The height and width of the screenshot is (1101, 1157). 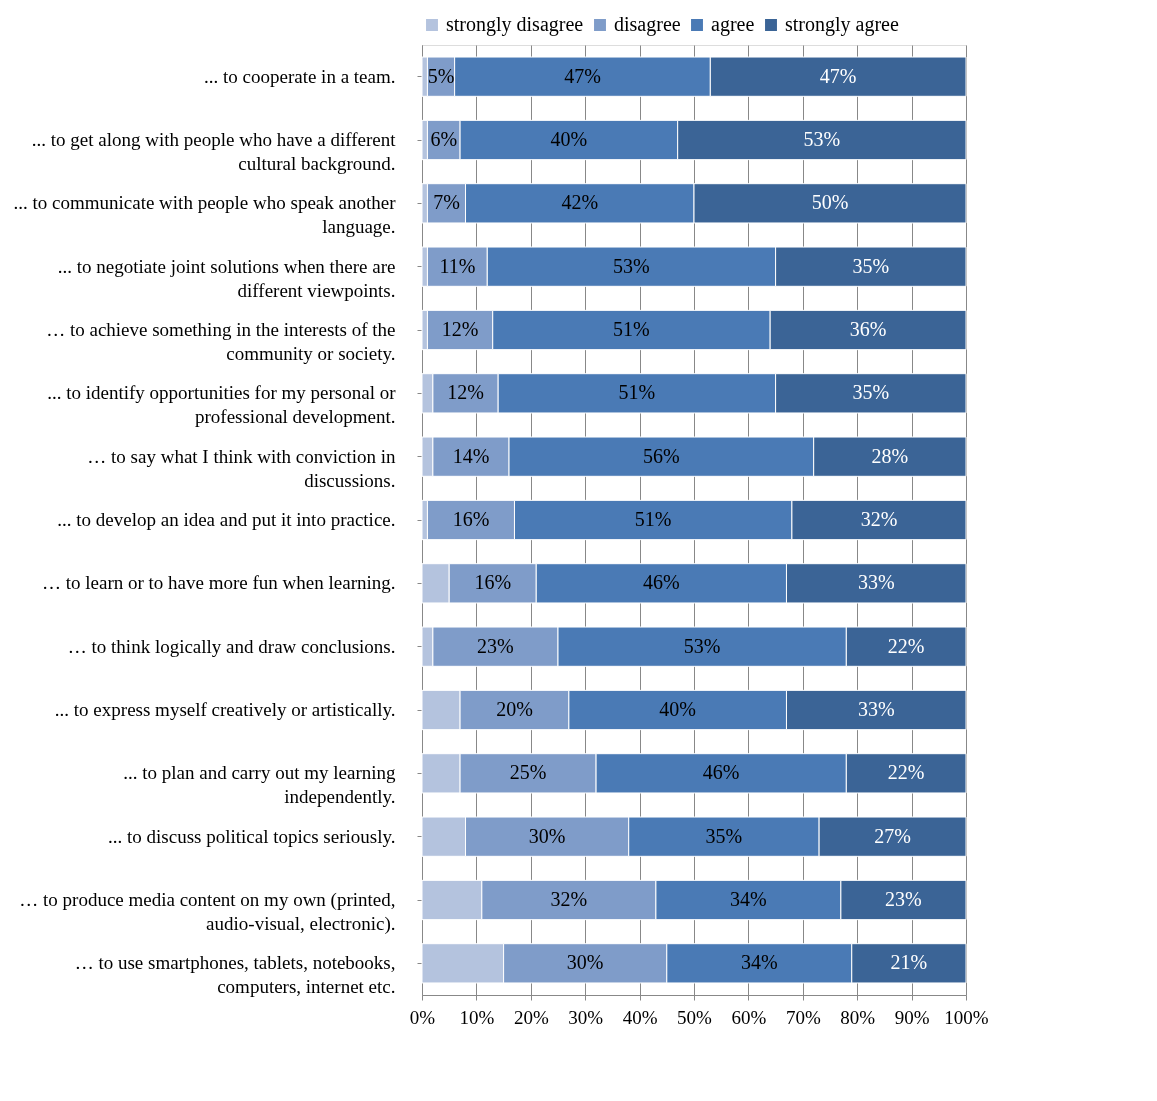 What do you see at coordinates (219, 583) in the screenshot?
I see `y-tick-label: … to learn or to have more fun when learning.` at bounding box center [219, 583].